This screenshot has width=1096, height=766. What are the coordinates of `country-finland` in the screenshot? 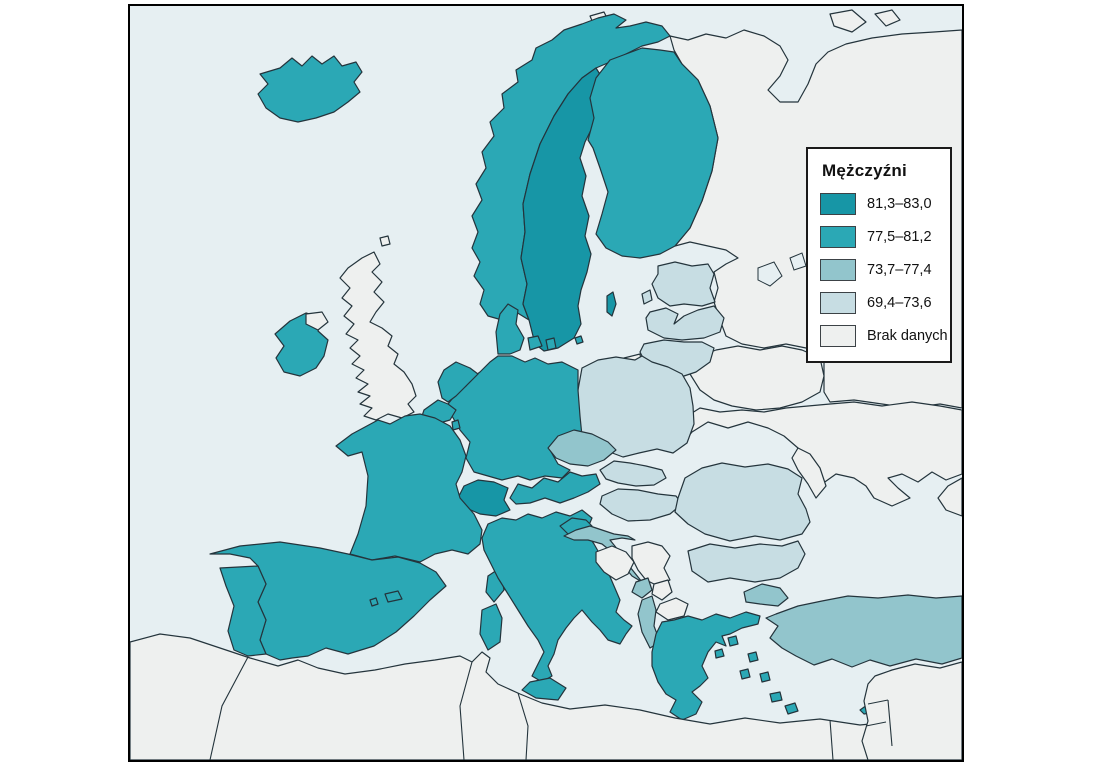 It's located at (653, 153).